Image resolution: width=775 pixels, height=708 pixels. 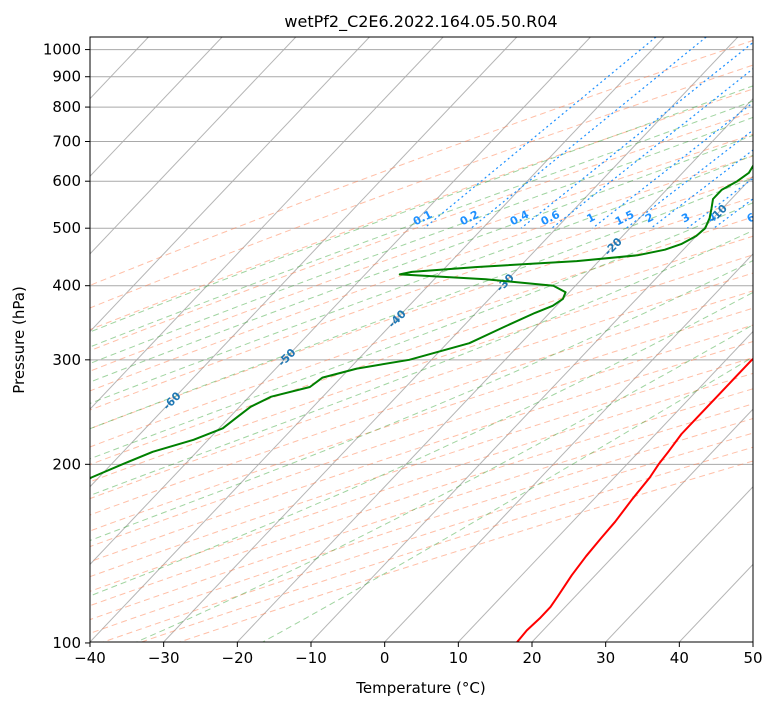 What do you see at coordinates (90, 658) in the screenshot?
I see `x-tick-label: −40` at bounding box center [90, 658].